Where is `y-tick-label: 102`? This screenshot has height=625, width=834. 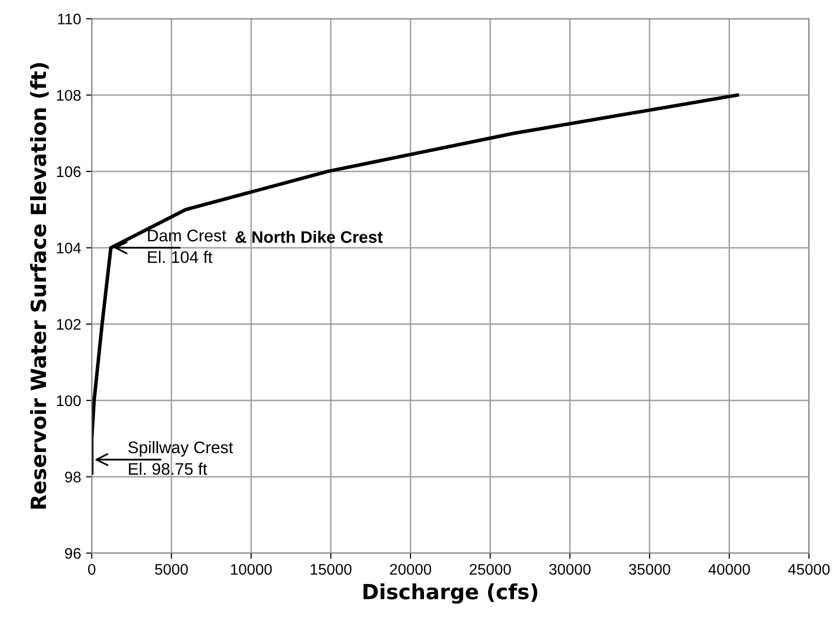 y-tick-label: 102 is located at coordinates (69, 324).